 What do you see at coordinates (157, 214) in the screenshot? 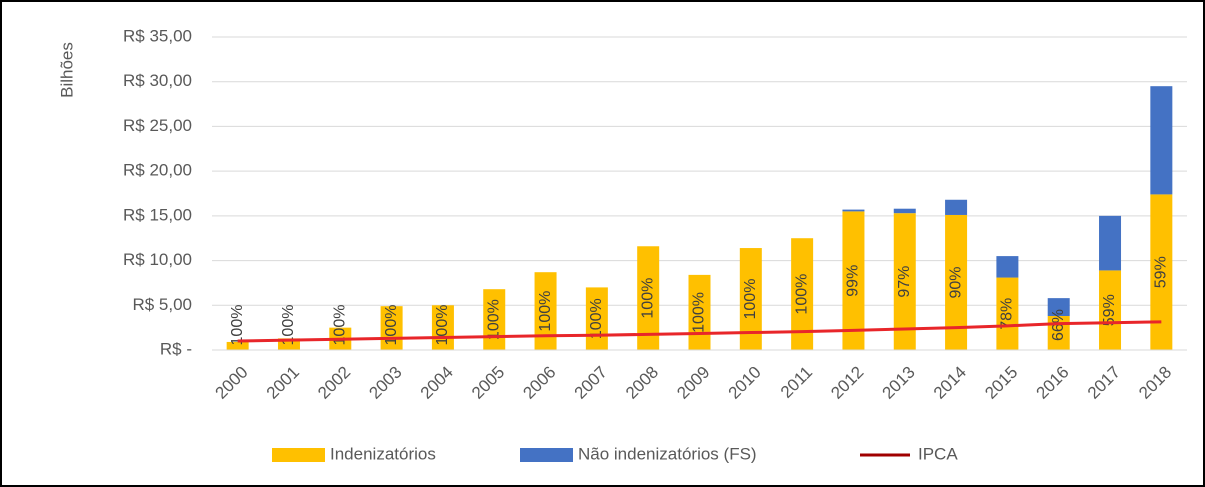
I see `y-tick-label: R$ 15,00` at bounding box center [157, 214].